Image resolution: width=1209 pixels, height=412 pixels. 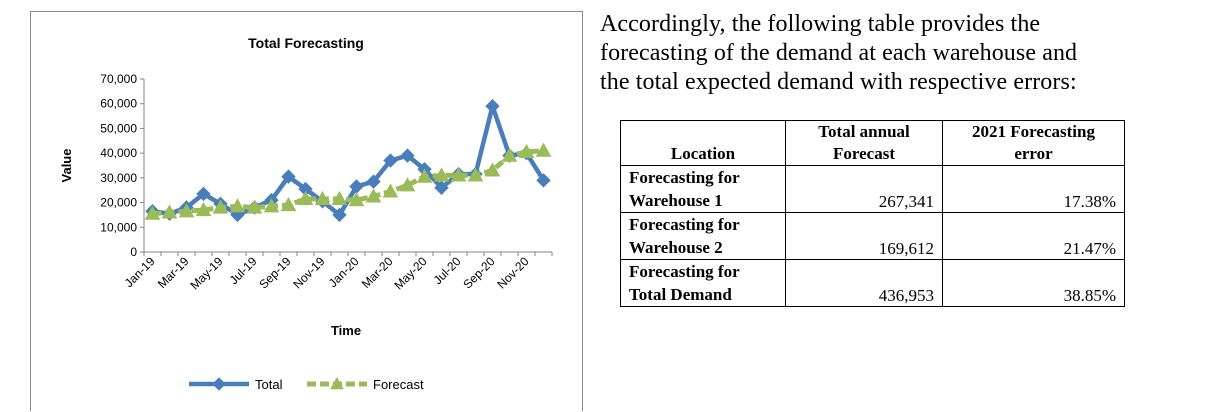 I want to click on header-forecast: Total annual Forecast, so click(x=864, y=143).